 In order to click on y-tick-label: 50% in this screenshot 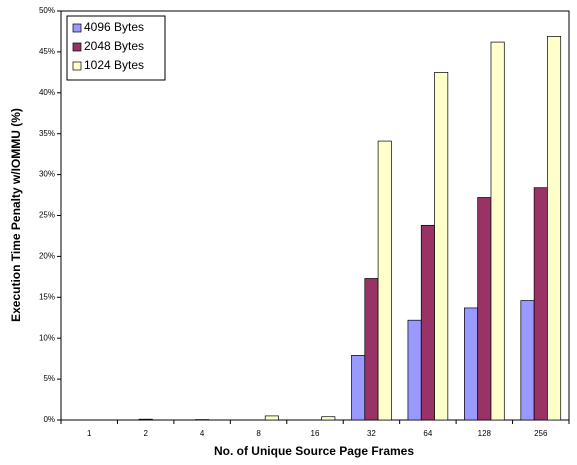, I will do `click(47, 10)`.